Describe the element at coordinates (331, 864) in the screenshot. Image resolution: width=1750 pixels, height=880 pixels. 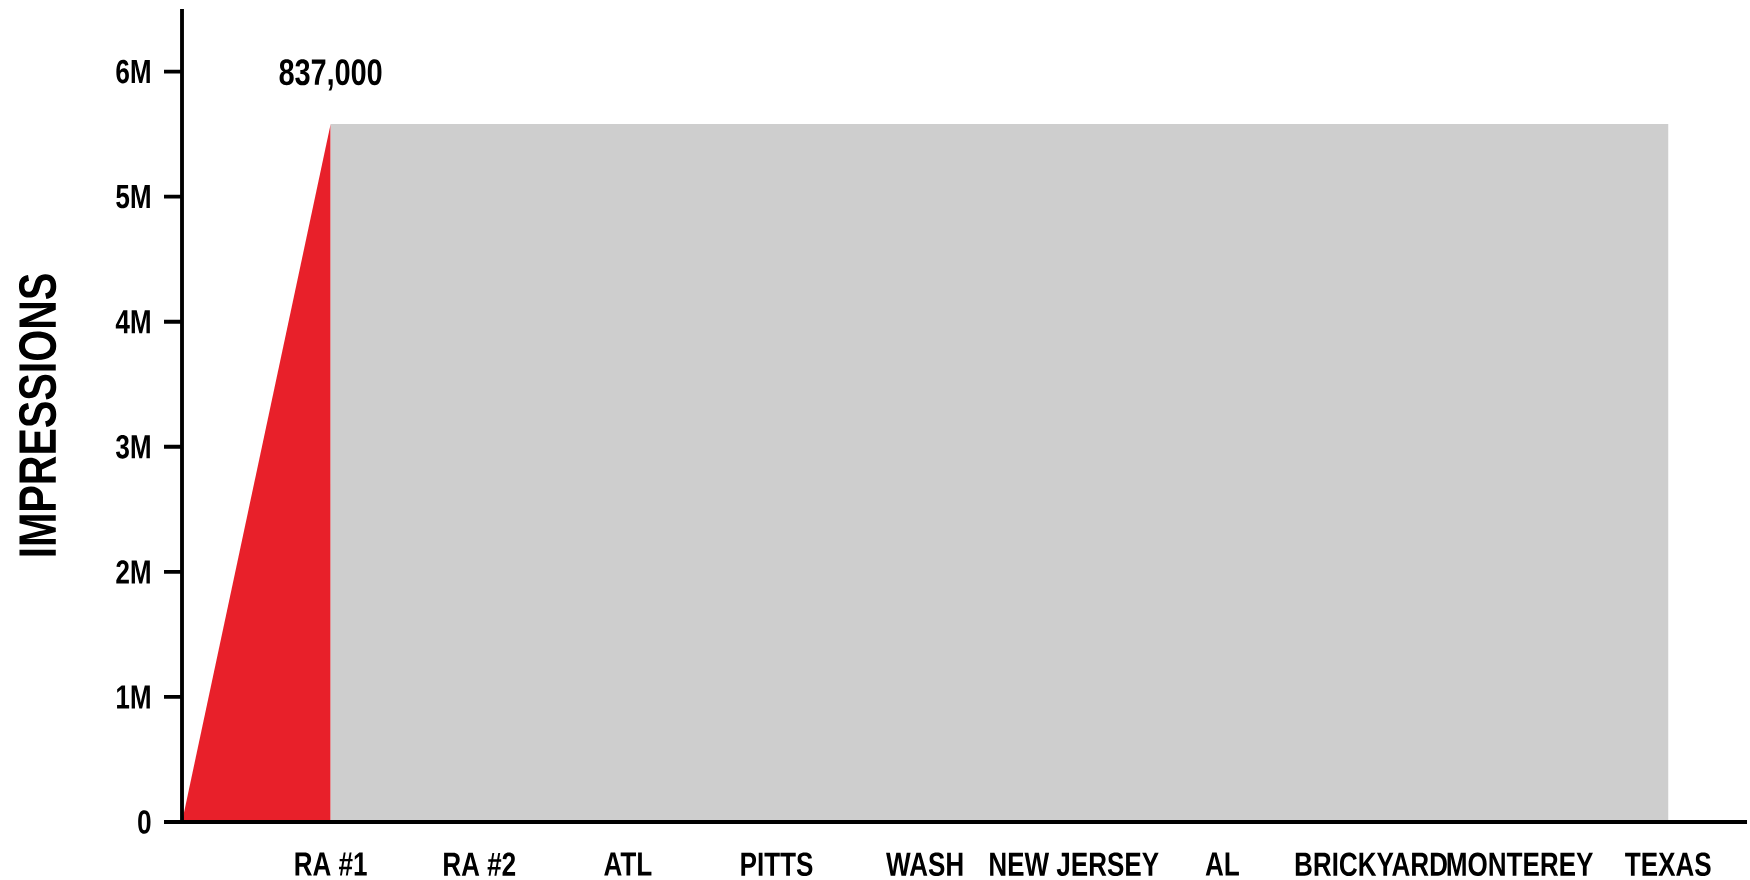
I see `x-tick-label: RA #1` at that location.